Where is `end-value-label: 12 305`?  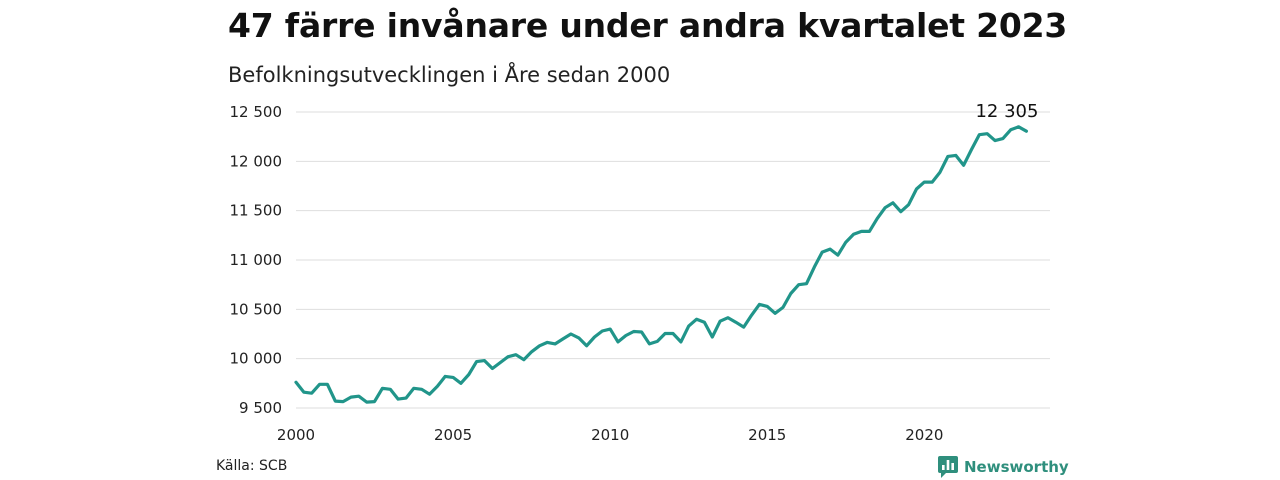
end-value-label: 12 305 is located at coordinates (1006, 111).